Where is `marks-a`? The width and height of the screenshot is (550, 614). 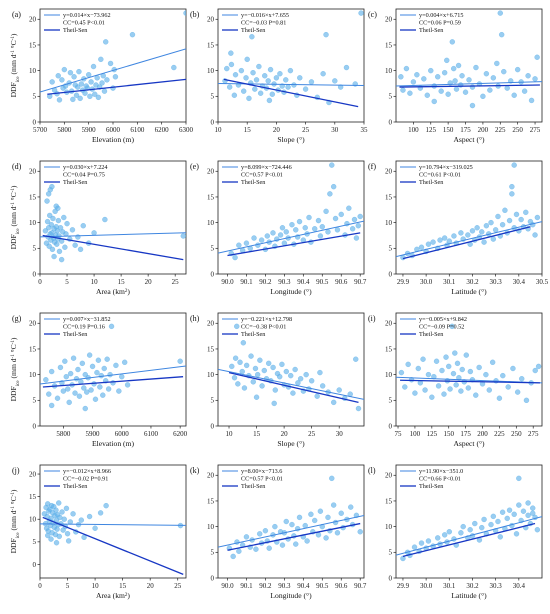
marks-a is located at coordinates (113, 56).